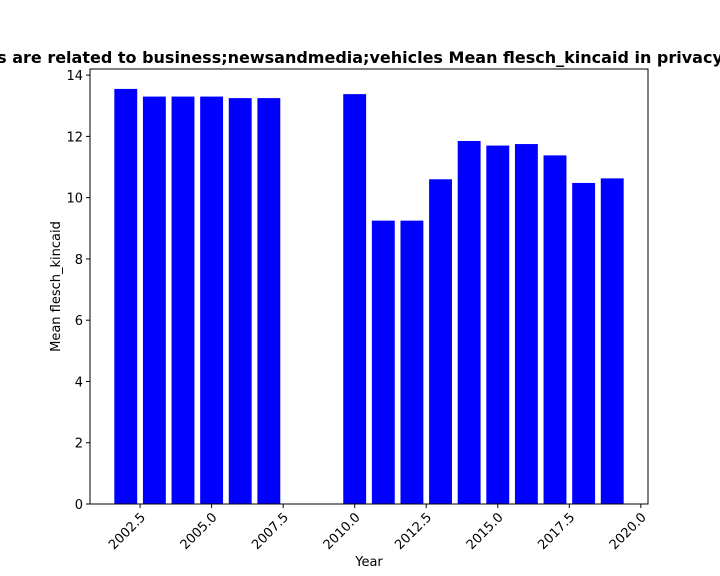 The height and width of the screenshot is (576, 720). I want to click on y-tick-label: 12, so click(74, 137).